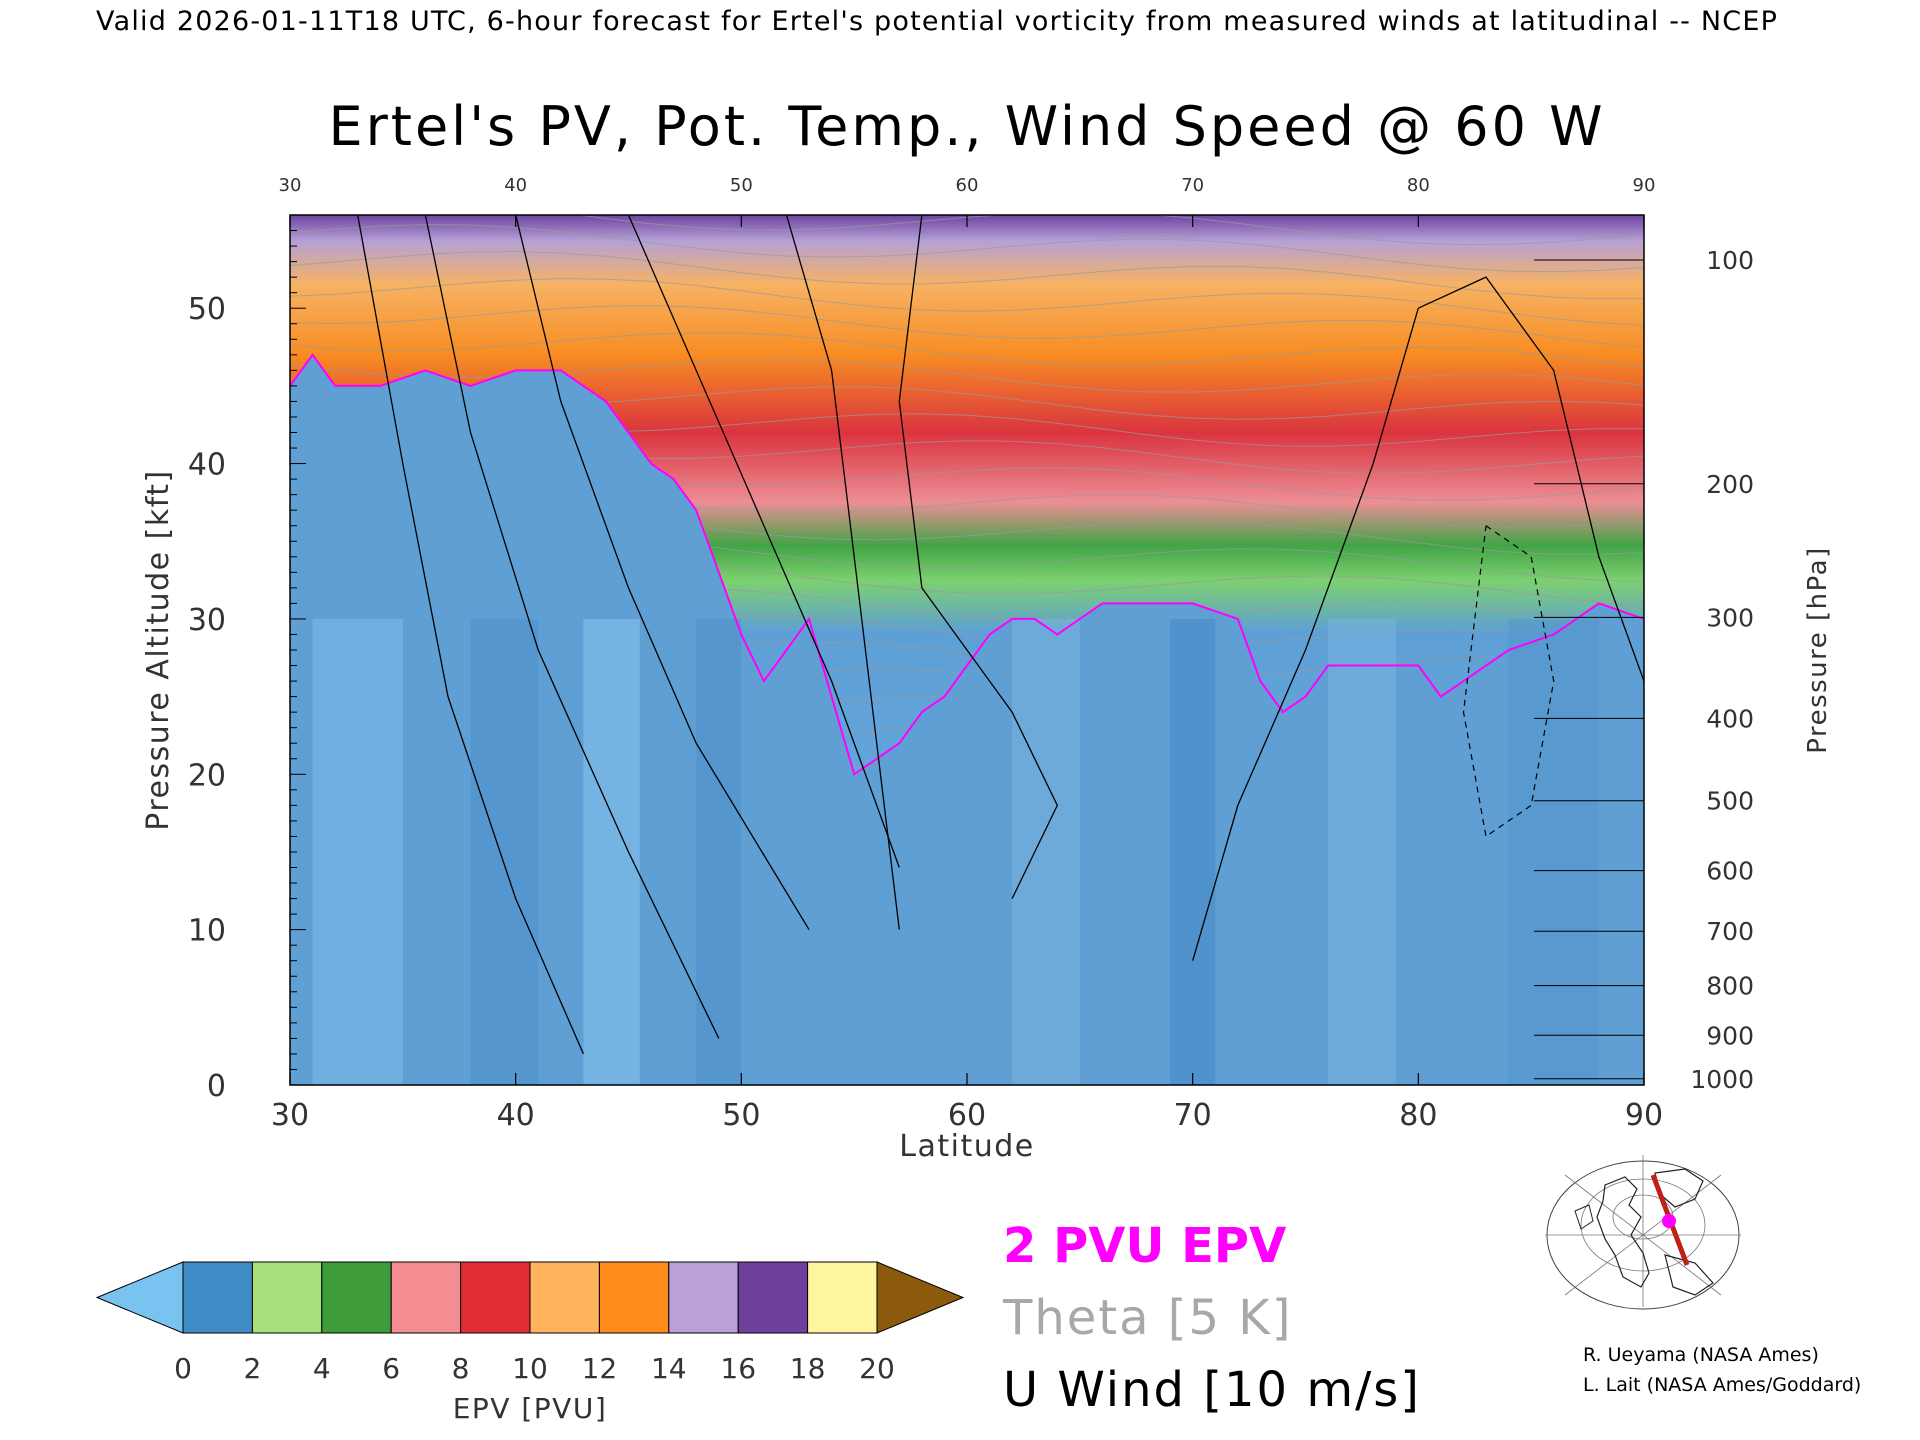 The height and width of the screenshot is (1440, 1920). I want to click on colorbar-tick-label: 12, so click(600, 1368).